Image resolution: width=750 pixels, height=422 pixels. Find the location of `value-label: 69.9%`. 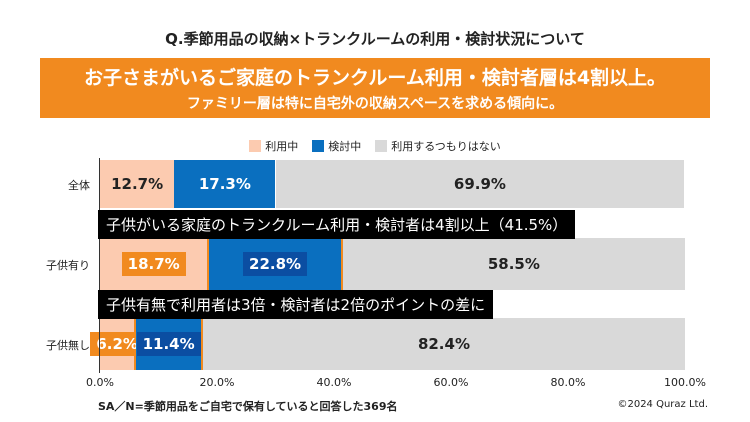

value-label: 69.9% is located at coordinates (479, 184).